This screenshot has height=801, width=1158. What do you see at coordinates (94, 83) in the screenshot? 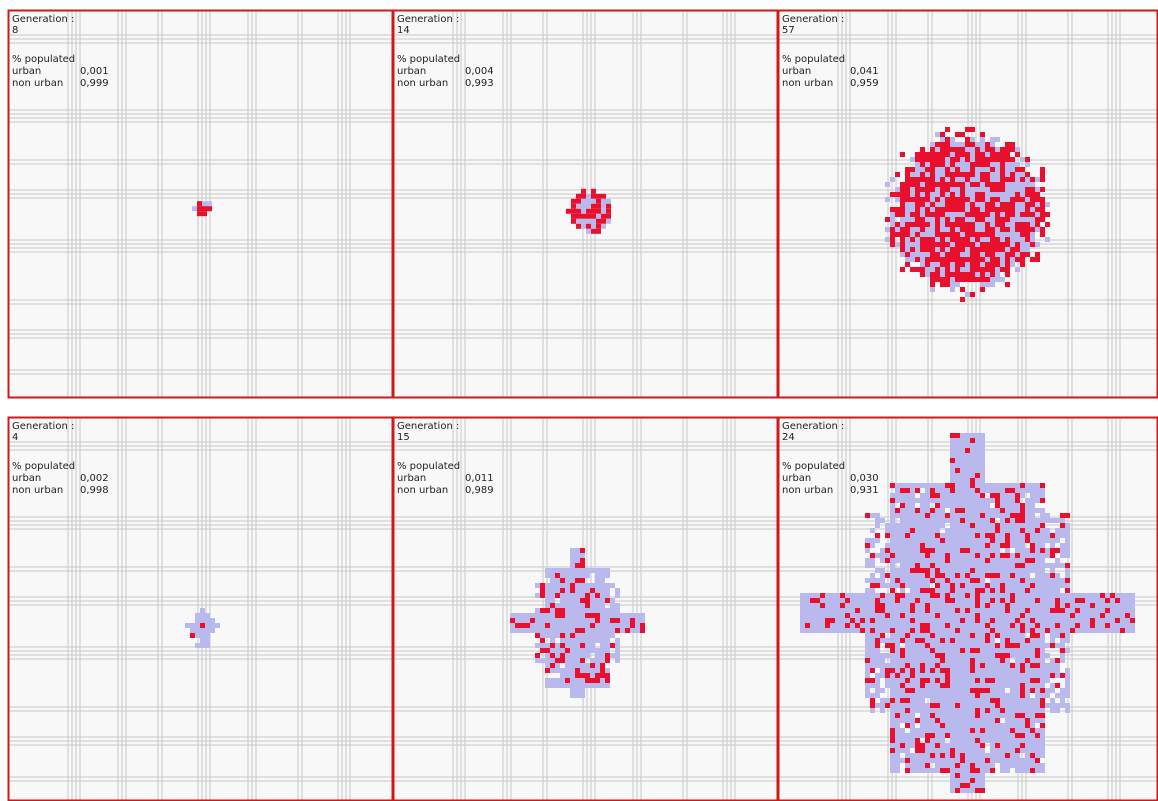
I see `non-urban-value: 0,999` at bounding box center [94, 83].